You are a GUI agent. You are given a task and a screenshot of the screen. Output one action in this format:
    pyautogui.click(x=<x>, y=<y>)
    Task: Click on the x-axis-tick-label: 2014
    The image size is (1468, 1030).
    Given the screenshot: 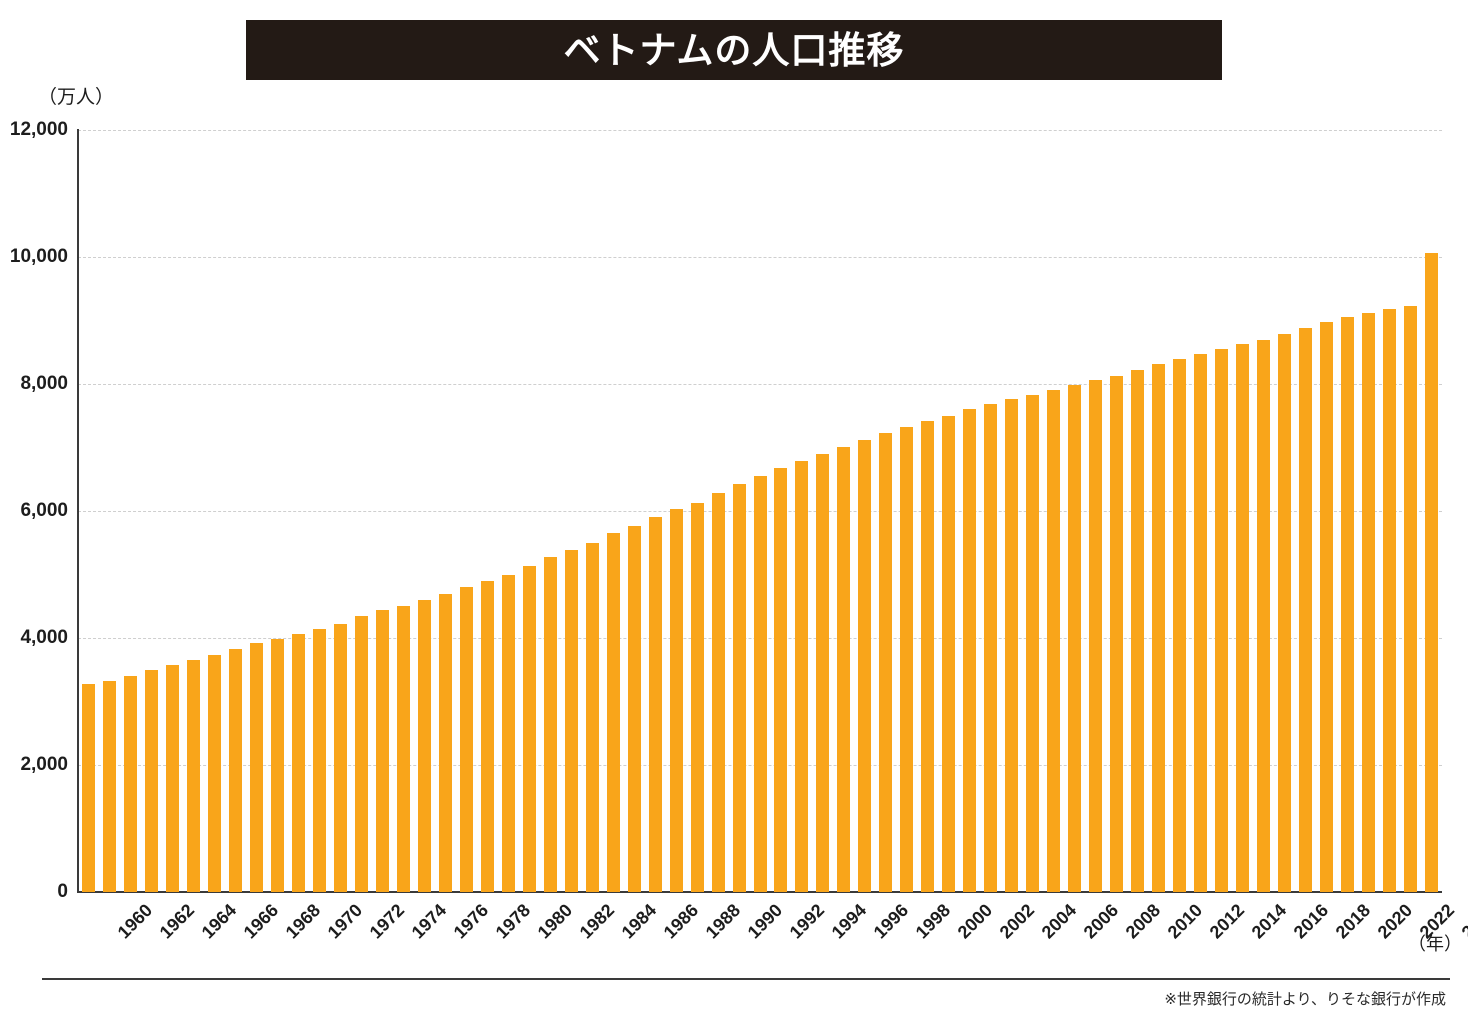 What is the action you would take?
    pyautogui.click(x=1268, y=921)
    